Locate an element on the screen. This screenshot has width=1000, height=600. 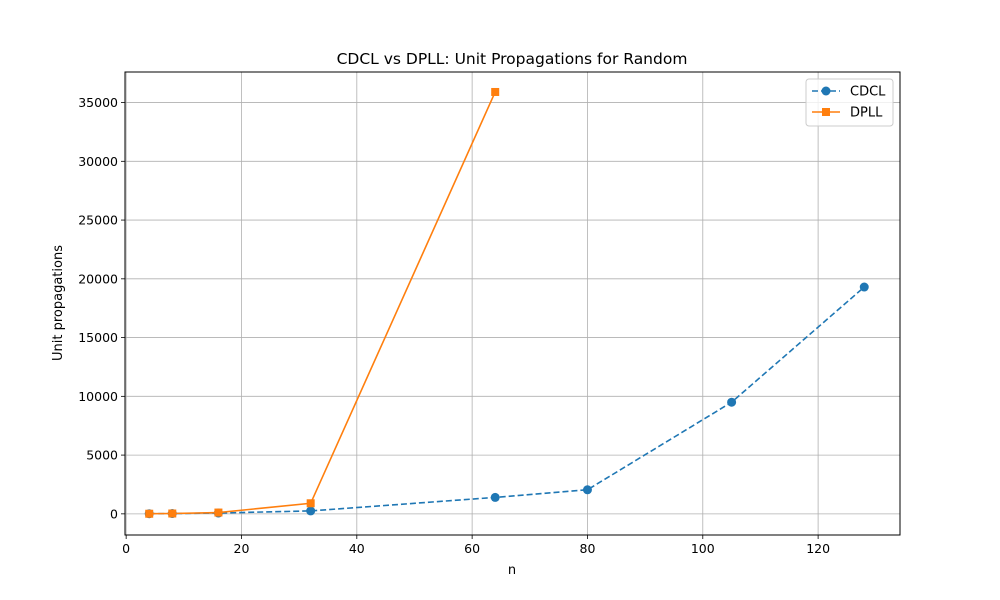
x-tick-label: 0 is located at coordinates (126, 548).